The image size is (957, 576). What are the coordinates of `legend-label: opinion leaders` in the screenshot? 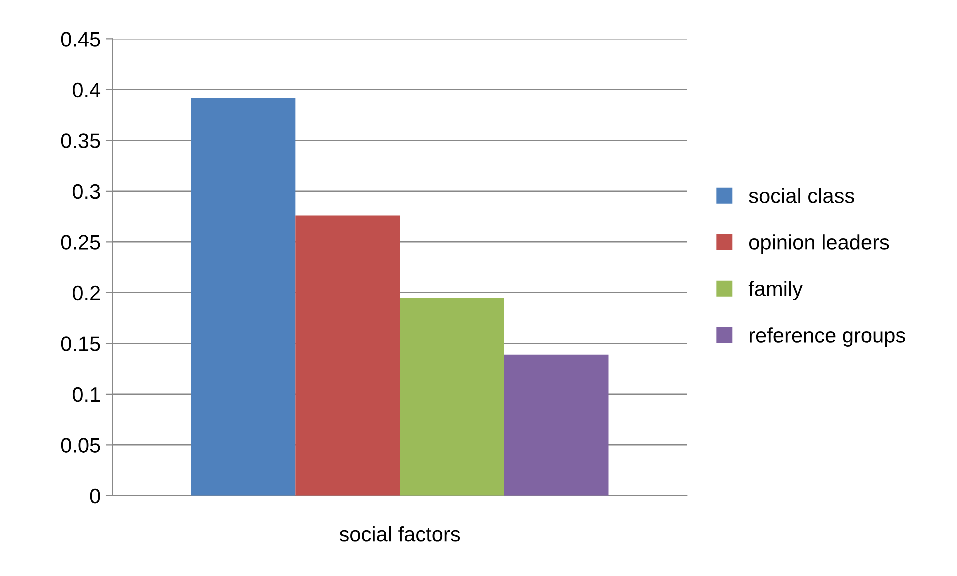 It's located at (819, 244).